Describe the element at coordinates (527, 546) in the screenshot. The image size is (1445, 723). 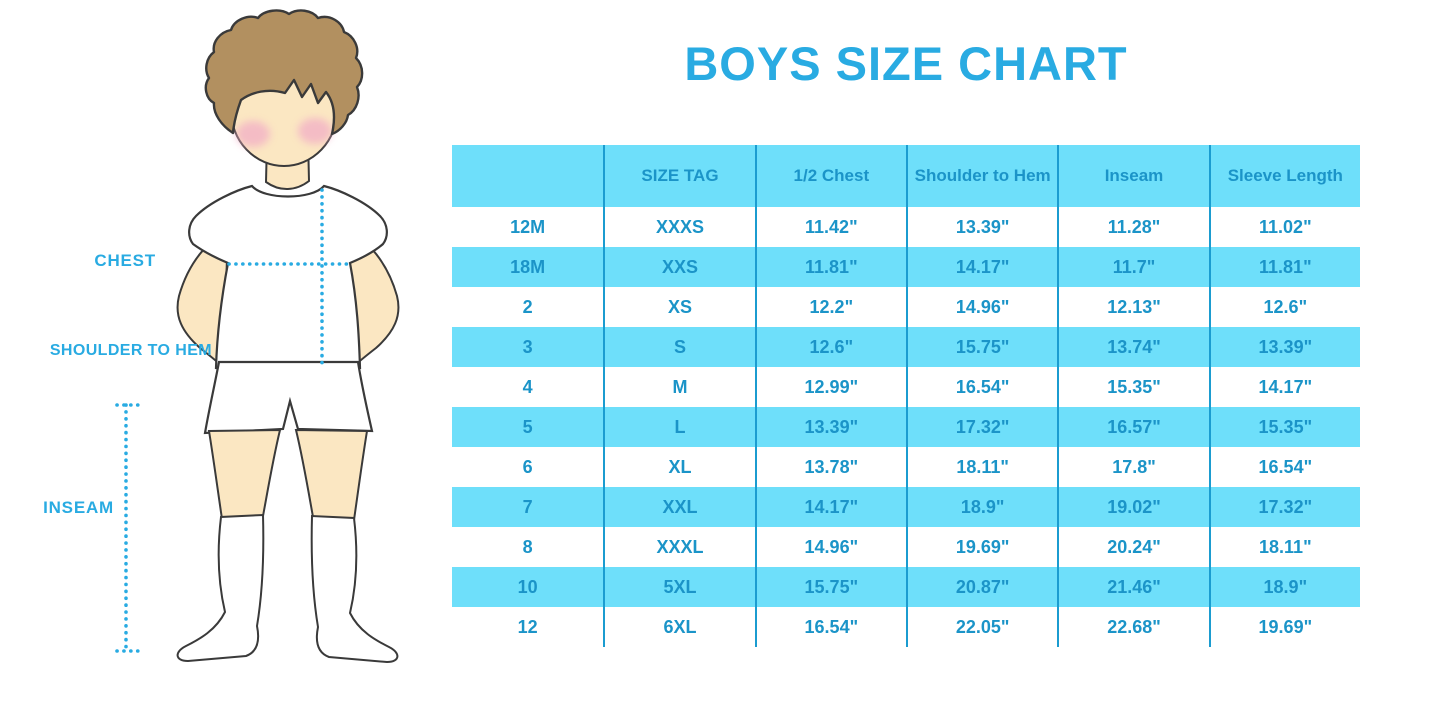
I see `table-cell: 8` at that location.